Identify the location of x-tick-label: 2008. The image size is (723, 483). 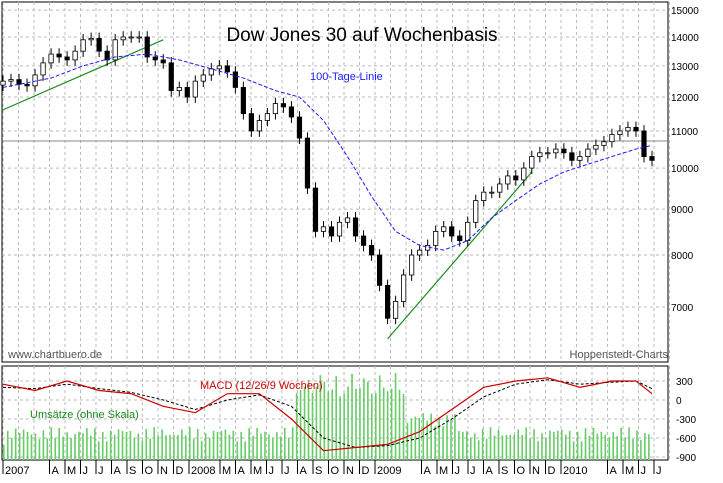
(203, 471).